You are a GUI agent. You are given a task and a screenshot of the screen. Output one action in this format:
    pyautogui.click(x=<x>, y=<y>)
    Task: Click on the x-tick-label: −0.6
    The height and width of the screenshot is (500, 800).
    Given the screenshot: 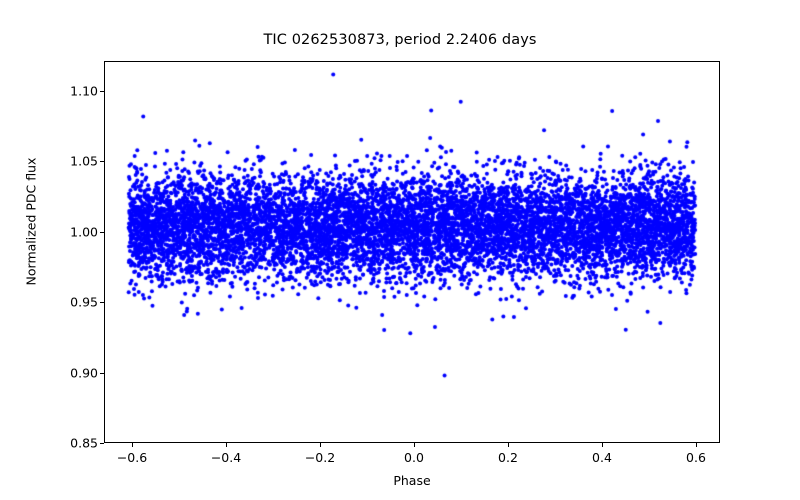 What is the action you would take?
    pyautogui.click(x=132, y=457)
    